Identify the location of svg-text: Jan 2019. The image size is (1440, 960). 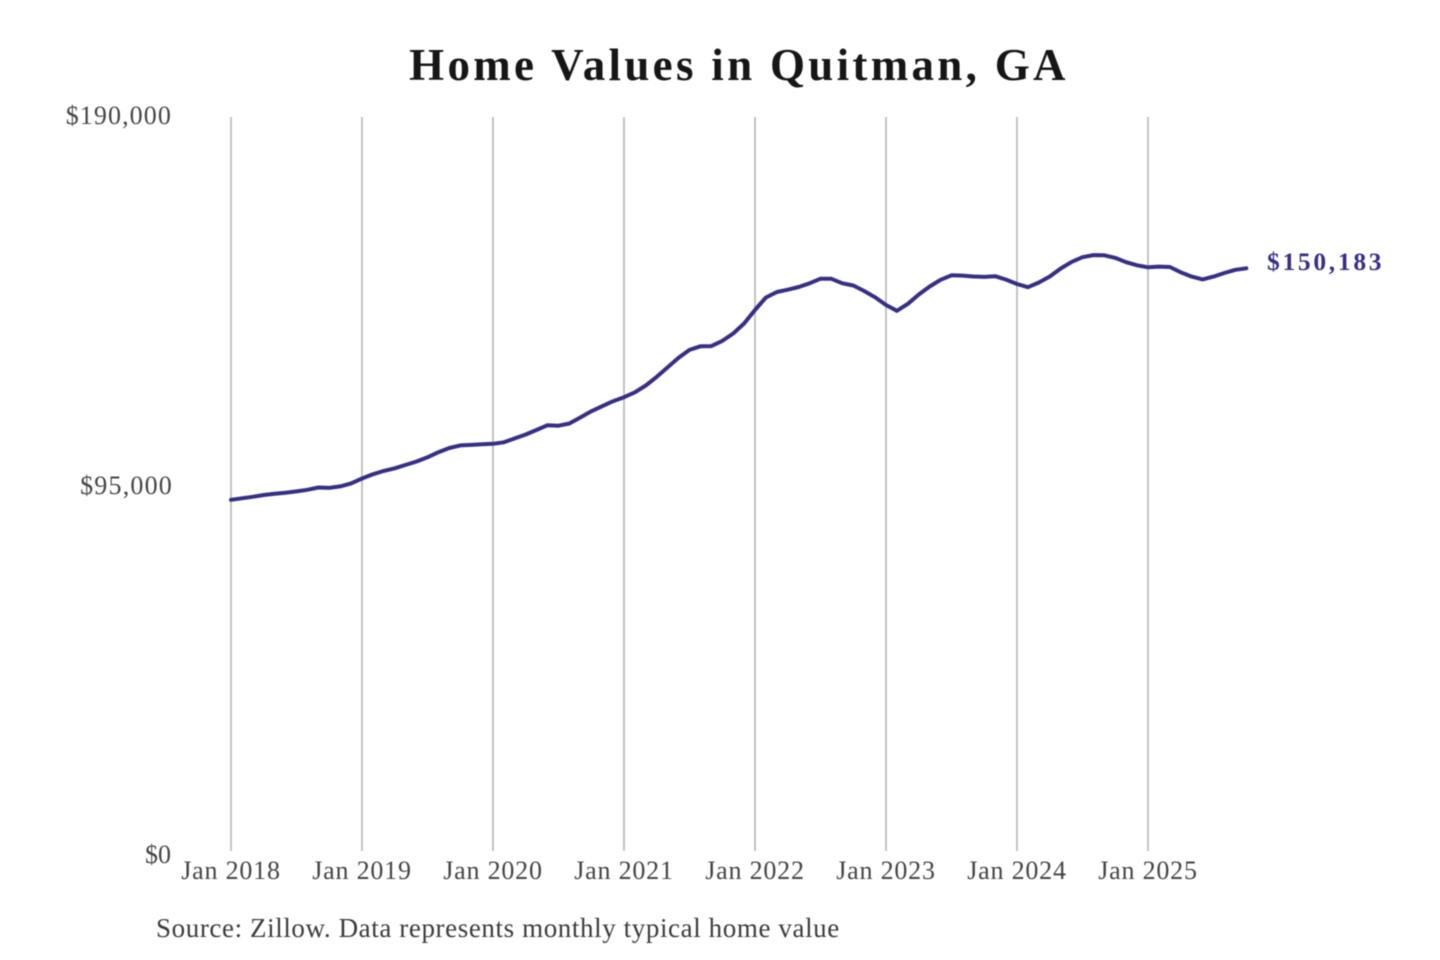
(362, 870).